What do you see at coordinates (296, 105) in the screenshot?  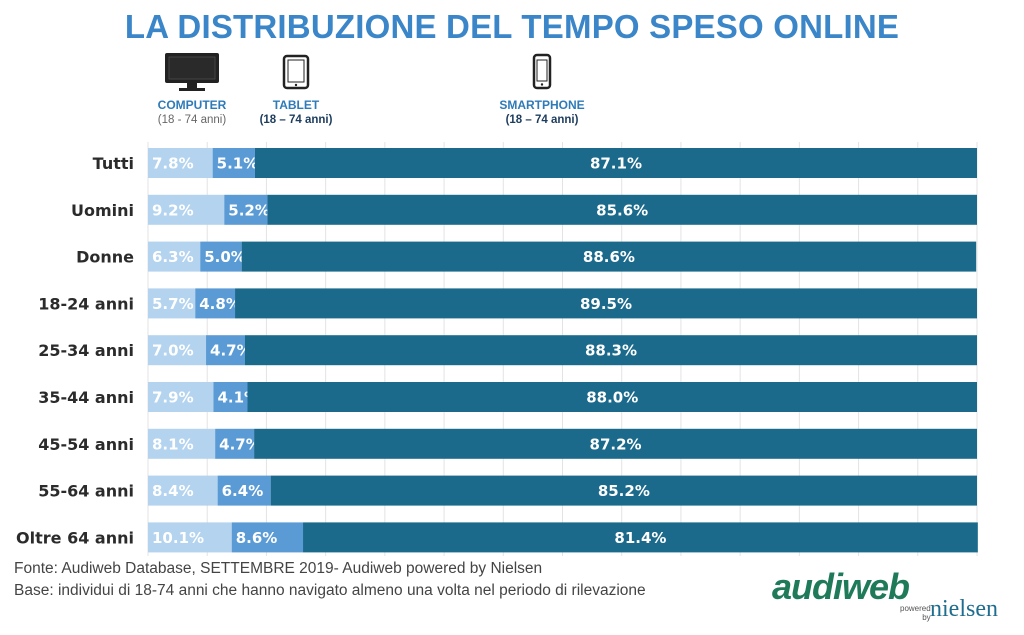 I see `legend-label-tablet: TABLET` at bounding box center [296, 105].